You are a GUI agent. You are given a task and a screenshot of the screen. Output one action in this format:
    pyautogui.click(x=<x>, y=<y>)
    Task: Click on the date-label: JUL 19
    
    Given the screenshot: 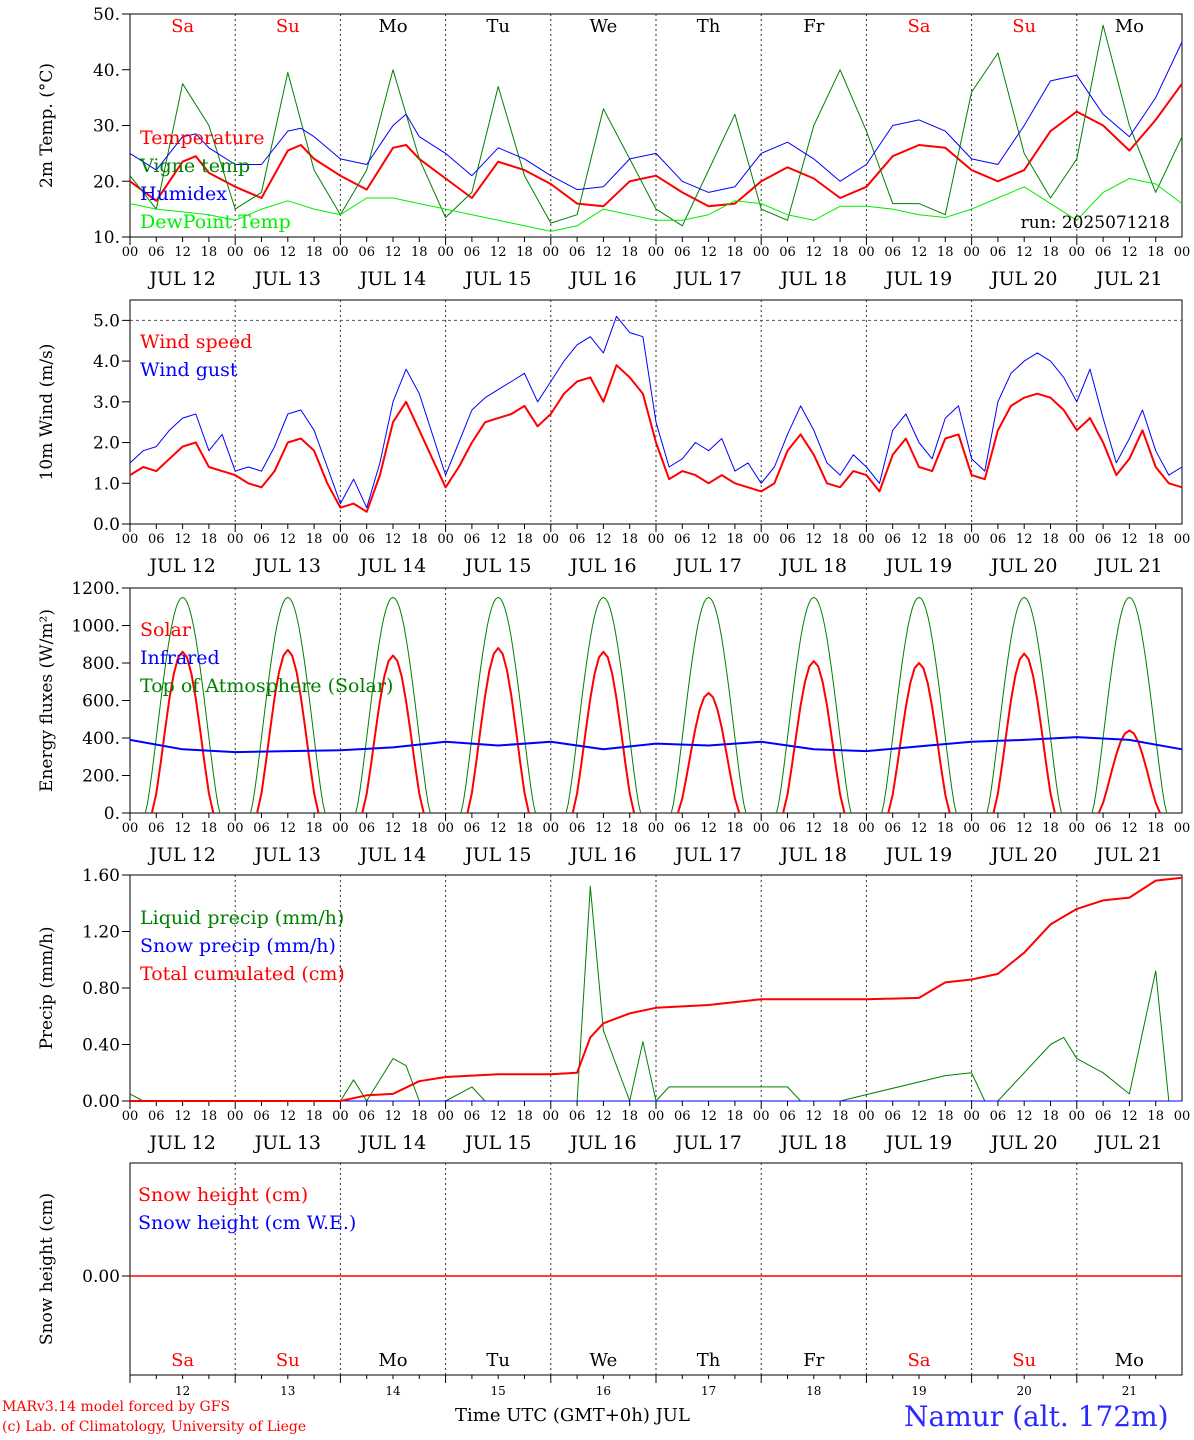 What is the action you would take?
    pyautogui.click(x=918, y=279)
    